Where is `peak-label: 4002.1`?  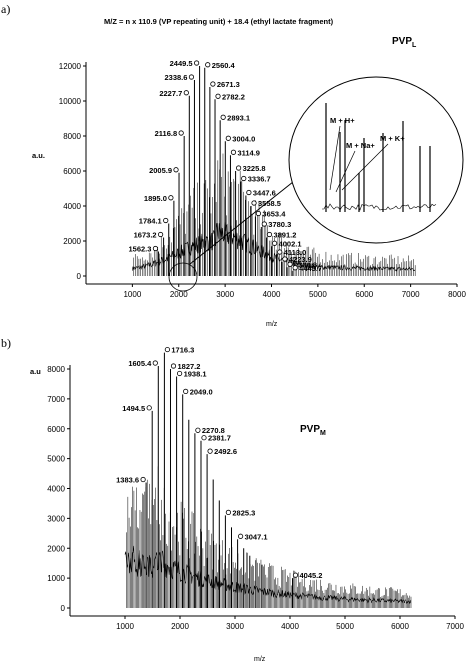
peak-label: 4002.1 is located at coordinates (290, 243).